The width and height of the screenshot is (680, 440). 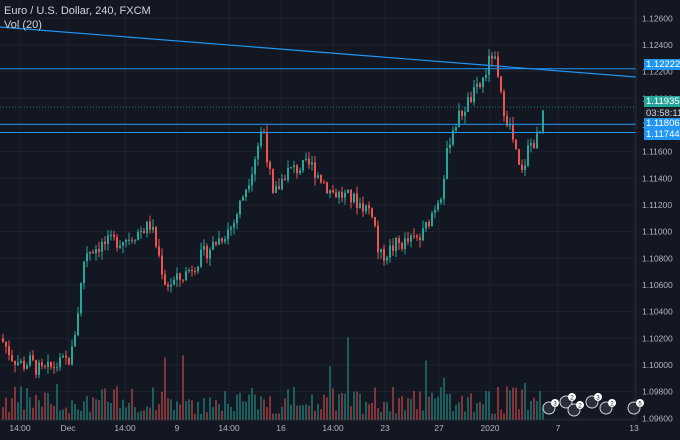 I want to click on chart-legend: Euro / U.S. Dollar, 240, FXCM Vol (20), so click(x=77, y=18).